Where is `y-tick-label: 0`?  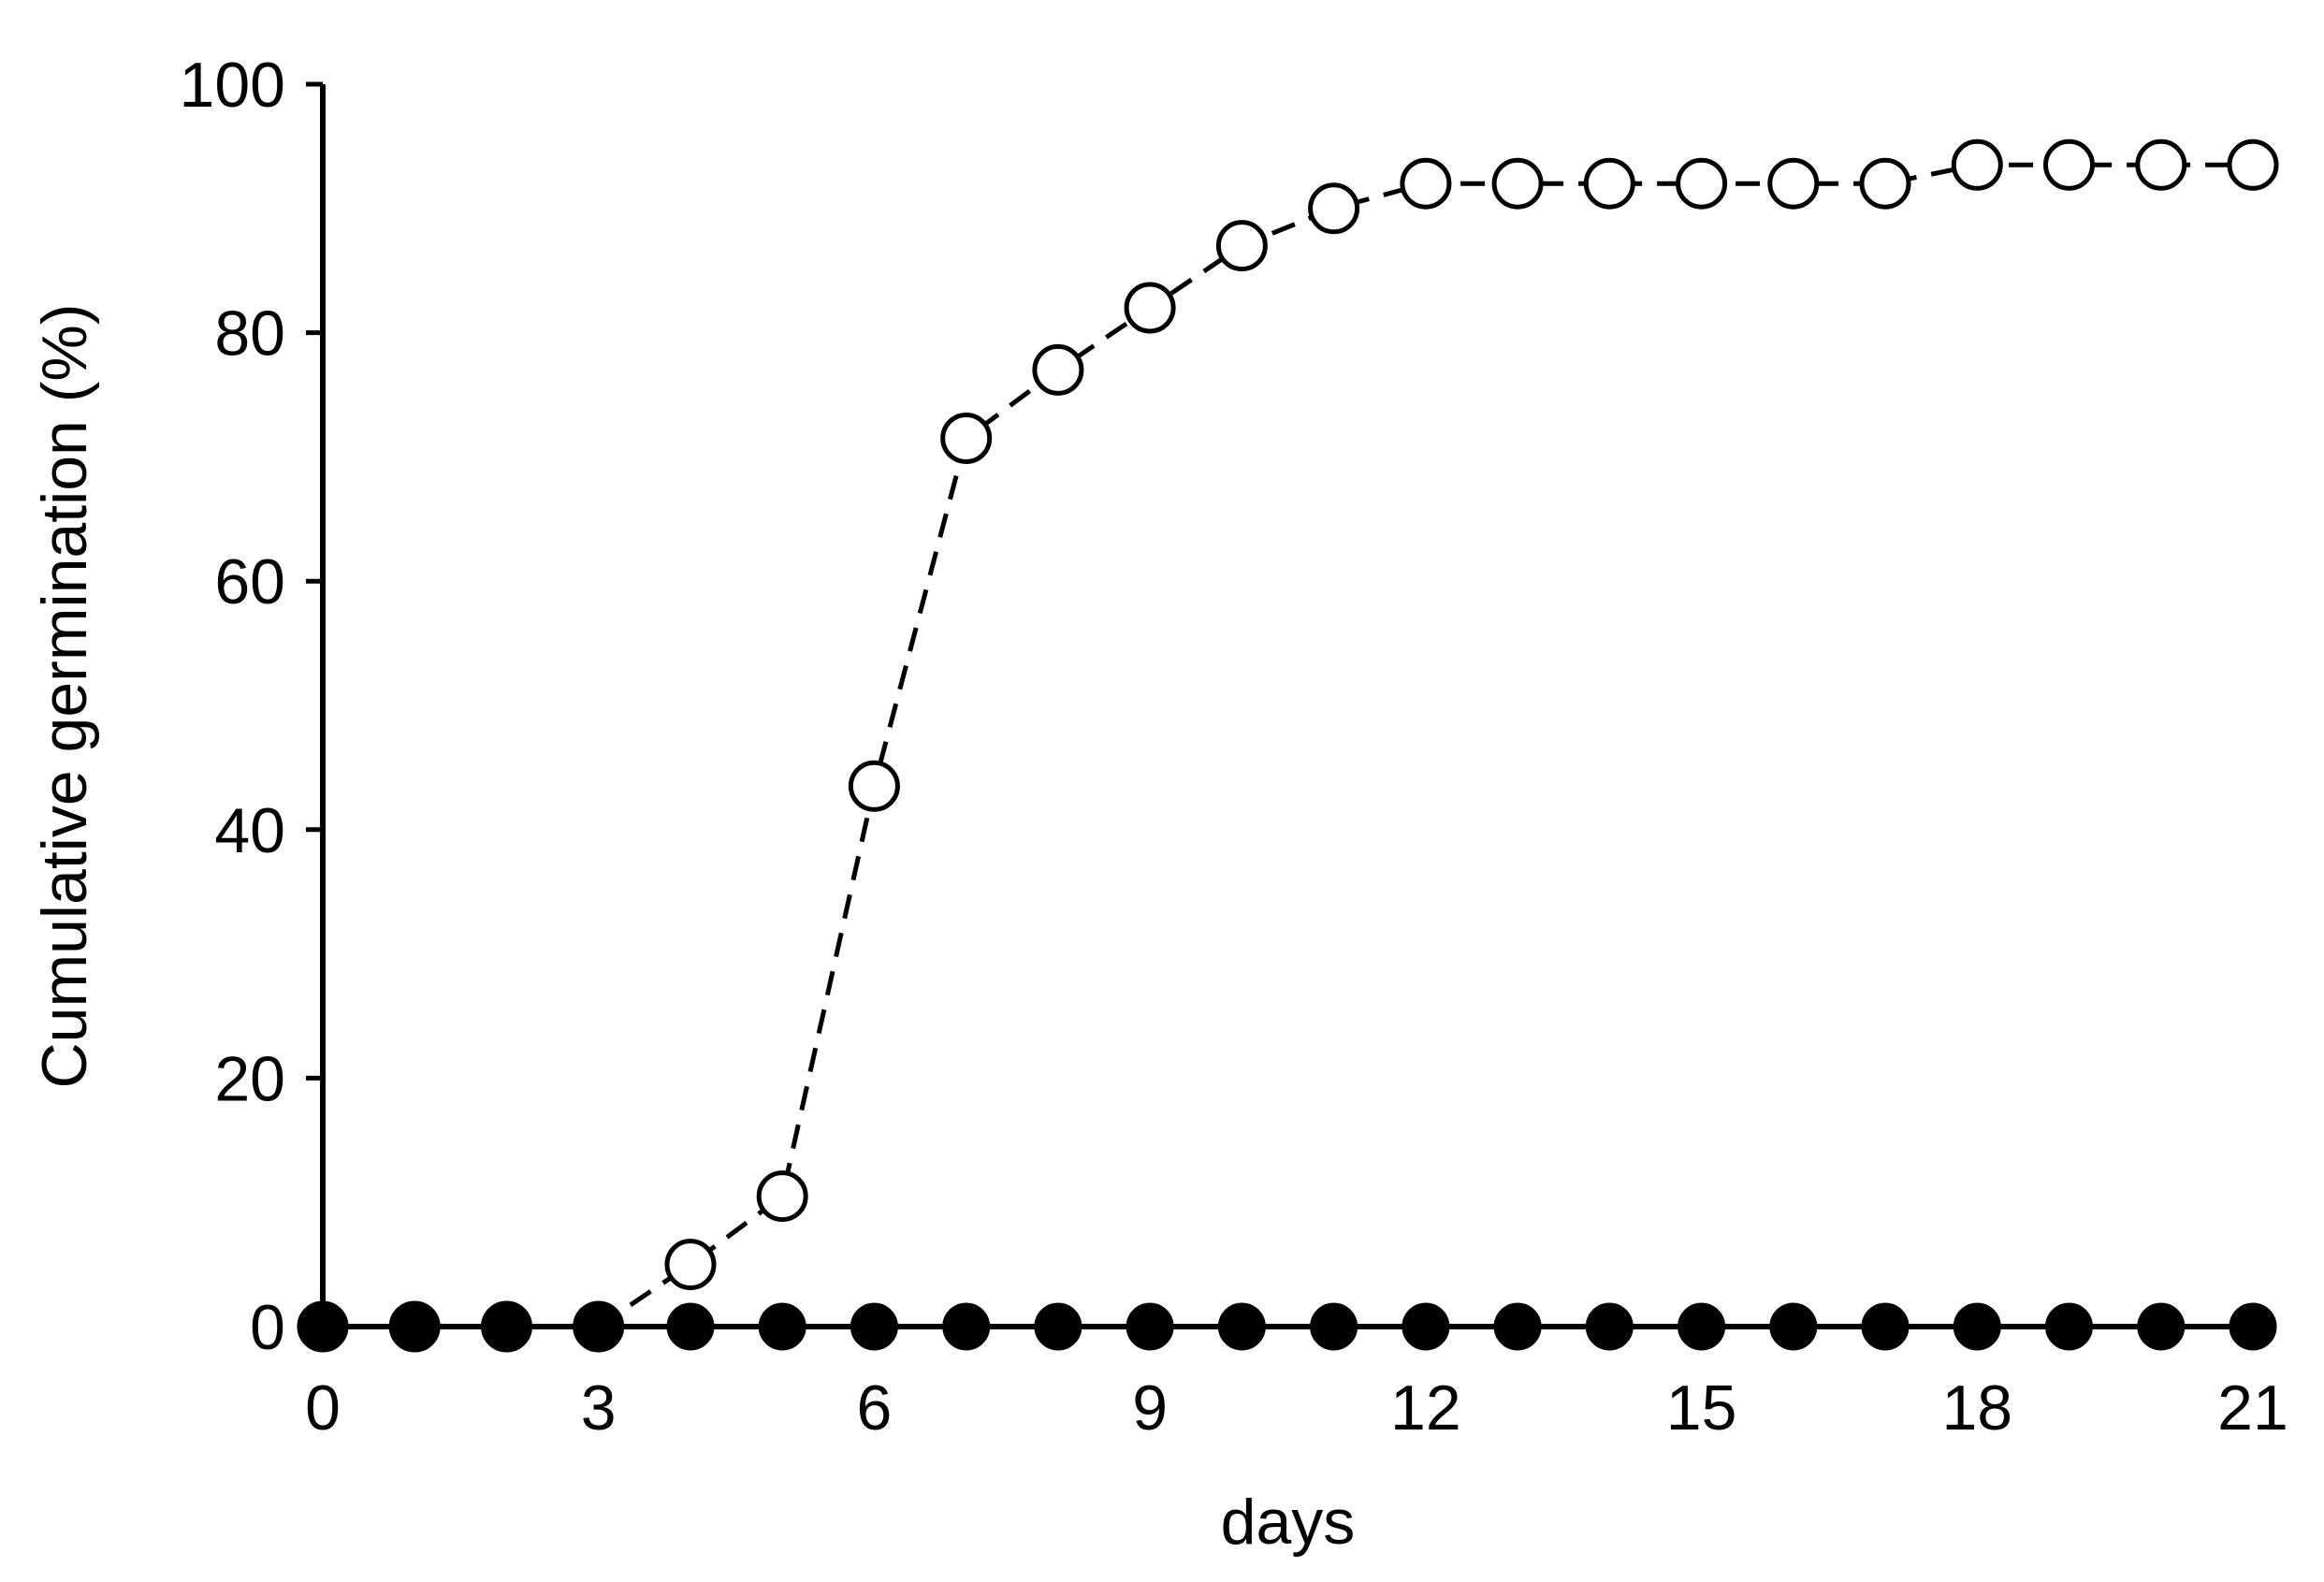
y-tick-label: 0 is located at coordinates (267, 1328).